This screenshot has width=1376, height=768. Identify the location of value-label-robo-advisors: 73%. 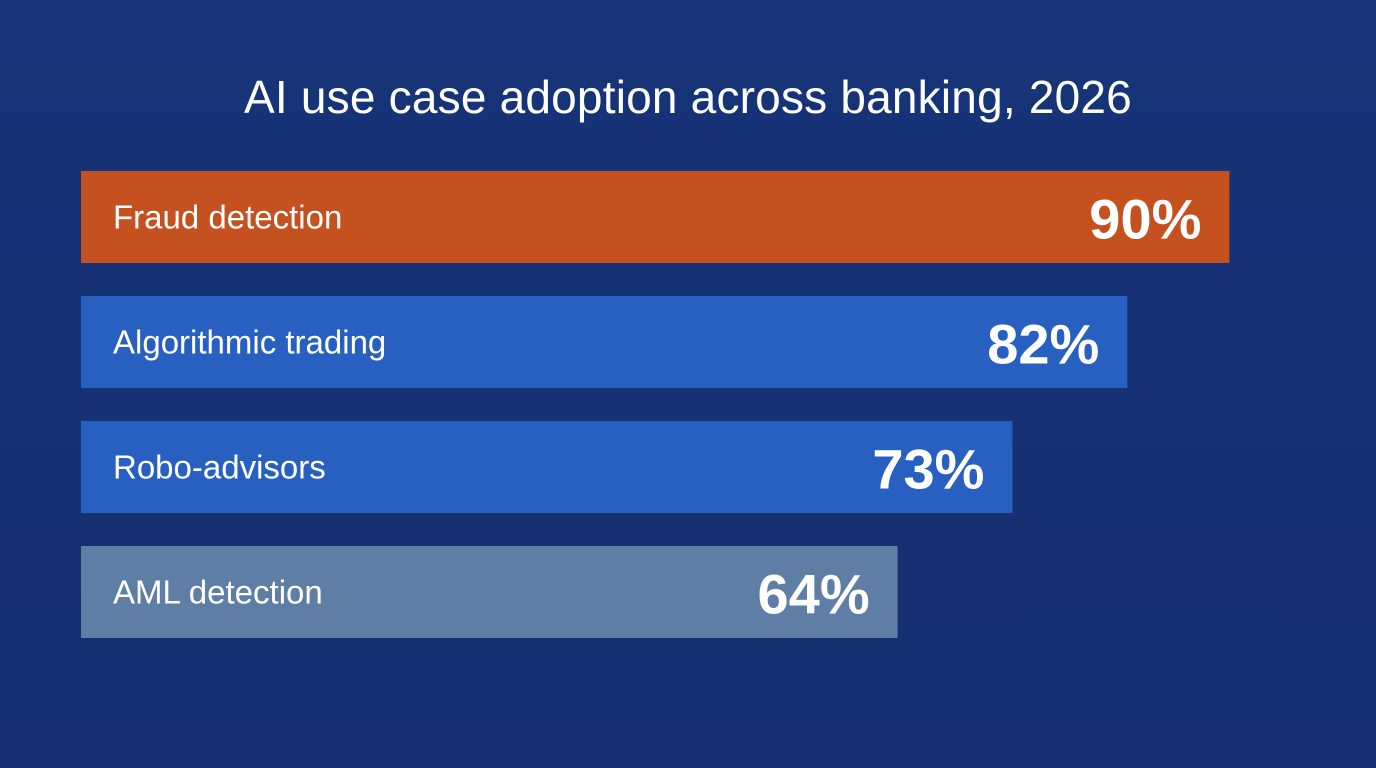
(928, 469).